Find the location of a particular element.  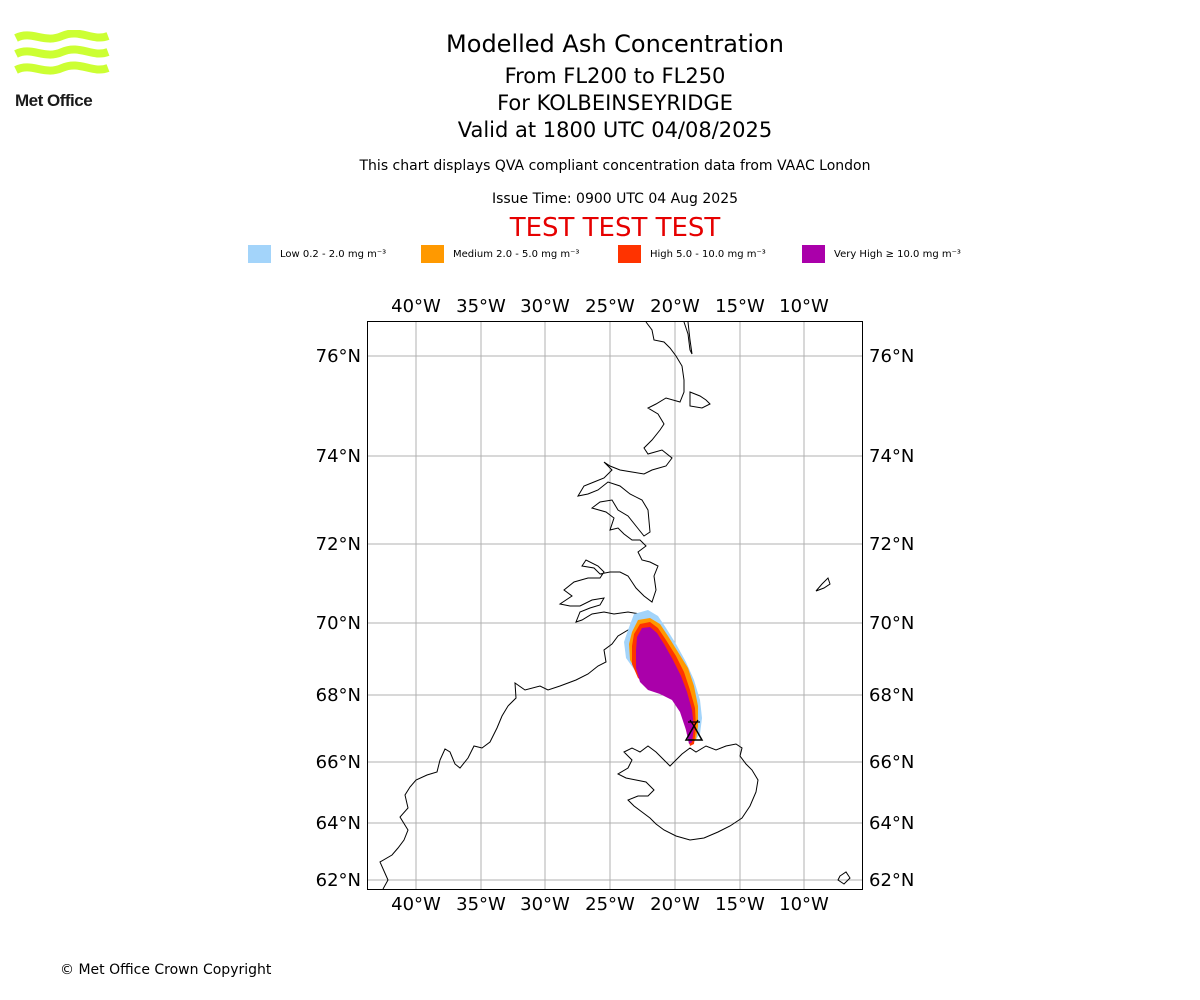

lat-label-left: 62°N is located at coordinates (338, 880).